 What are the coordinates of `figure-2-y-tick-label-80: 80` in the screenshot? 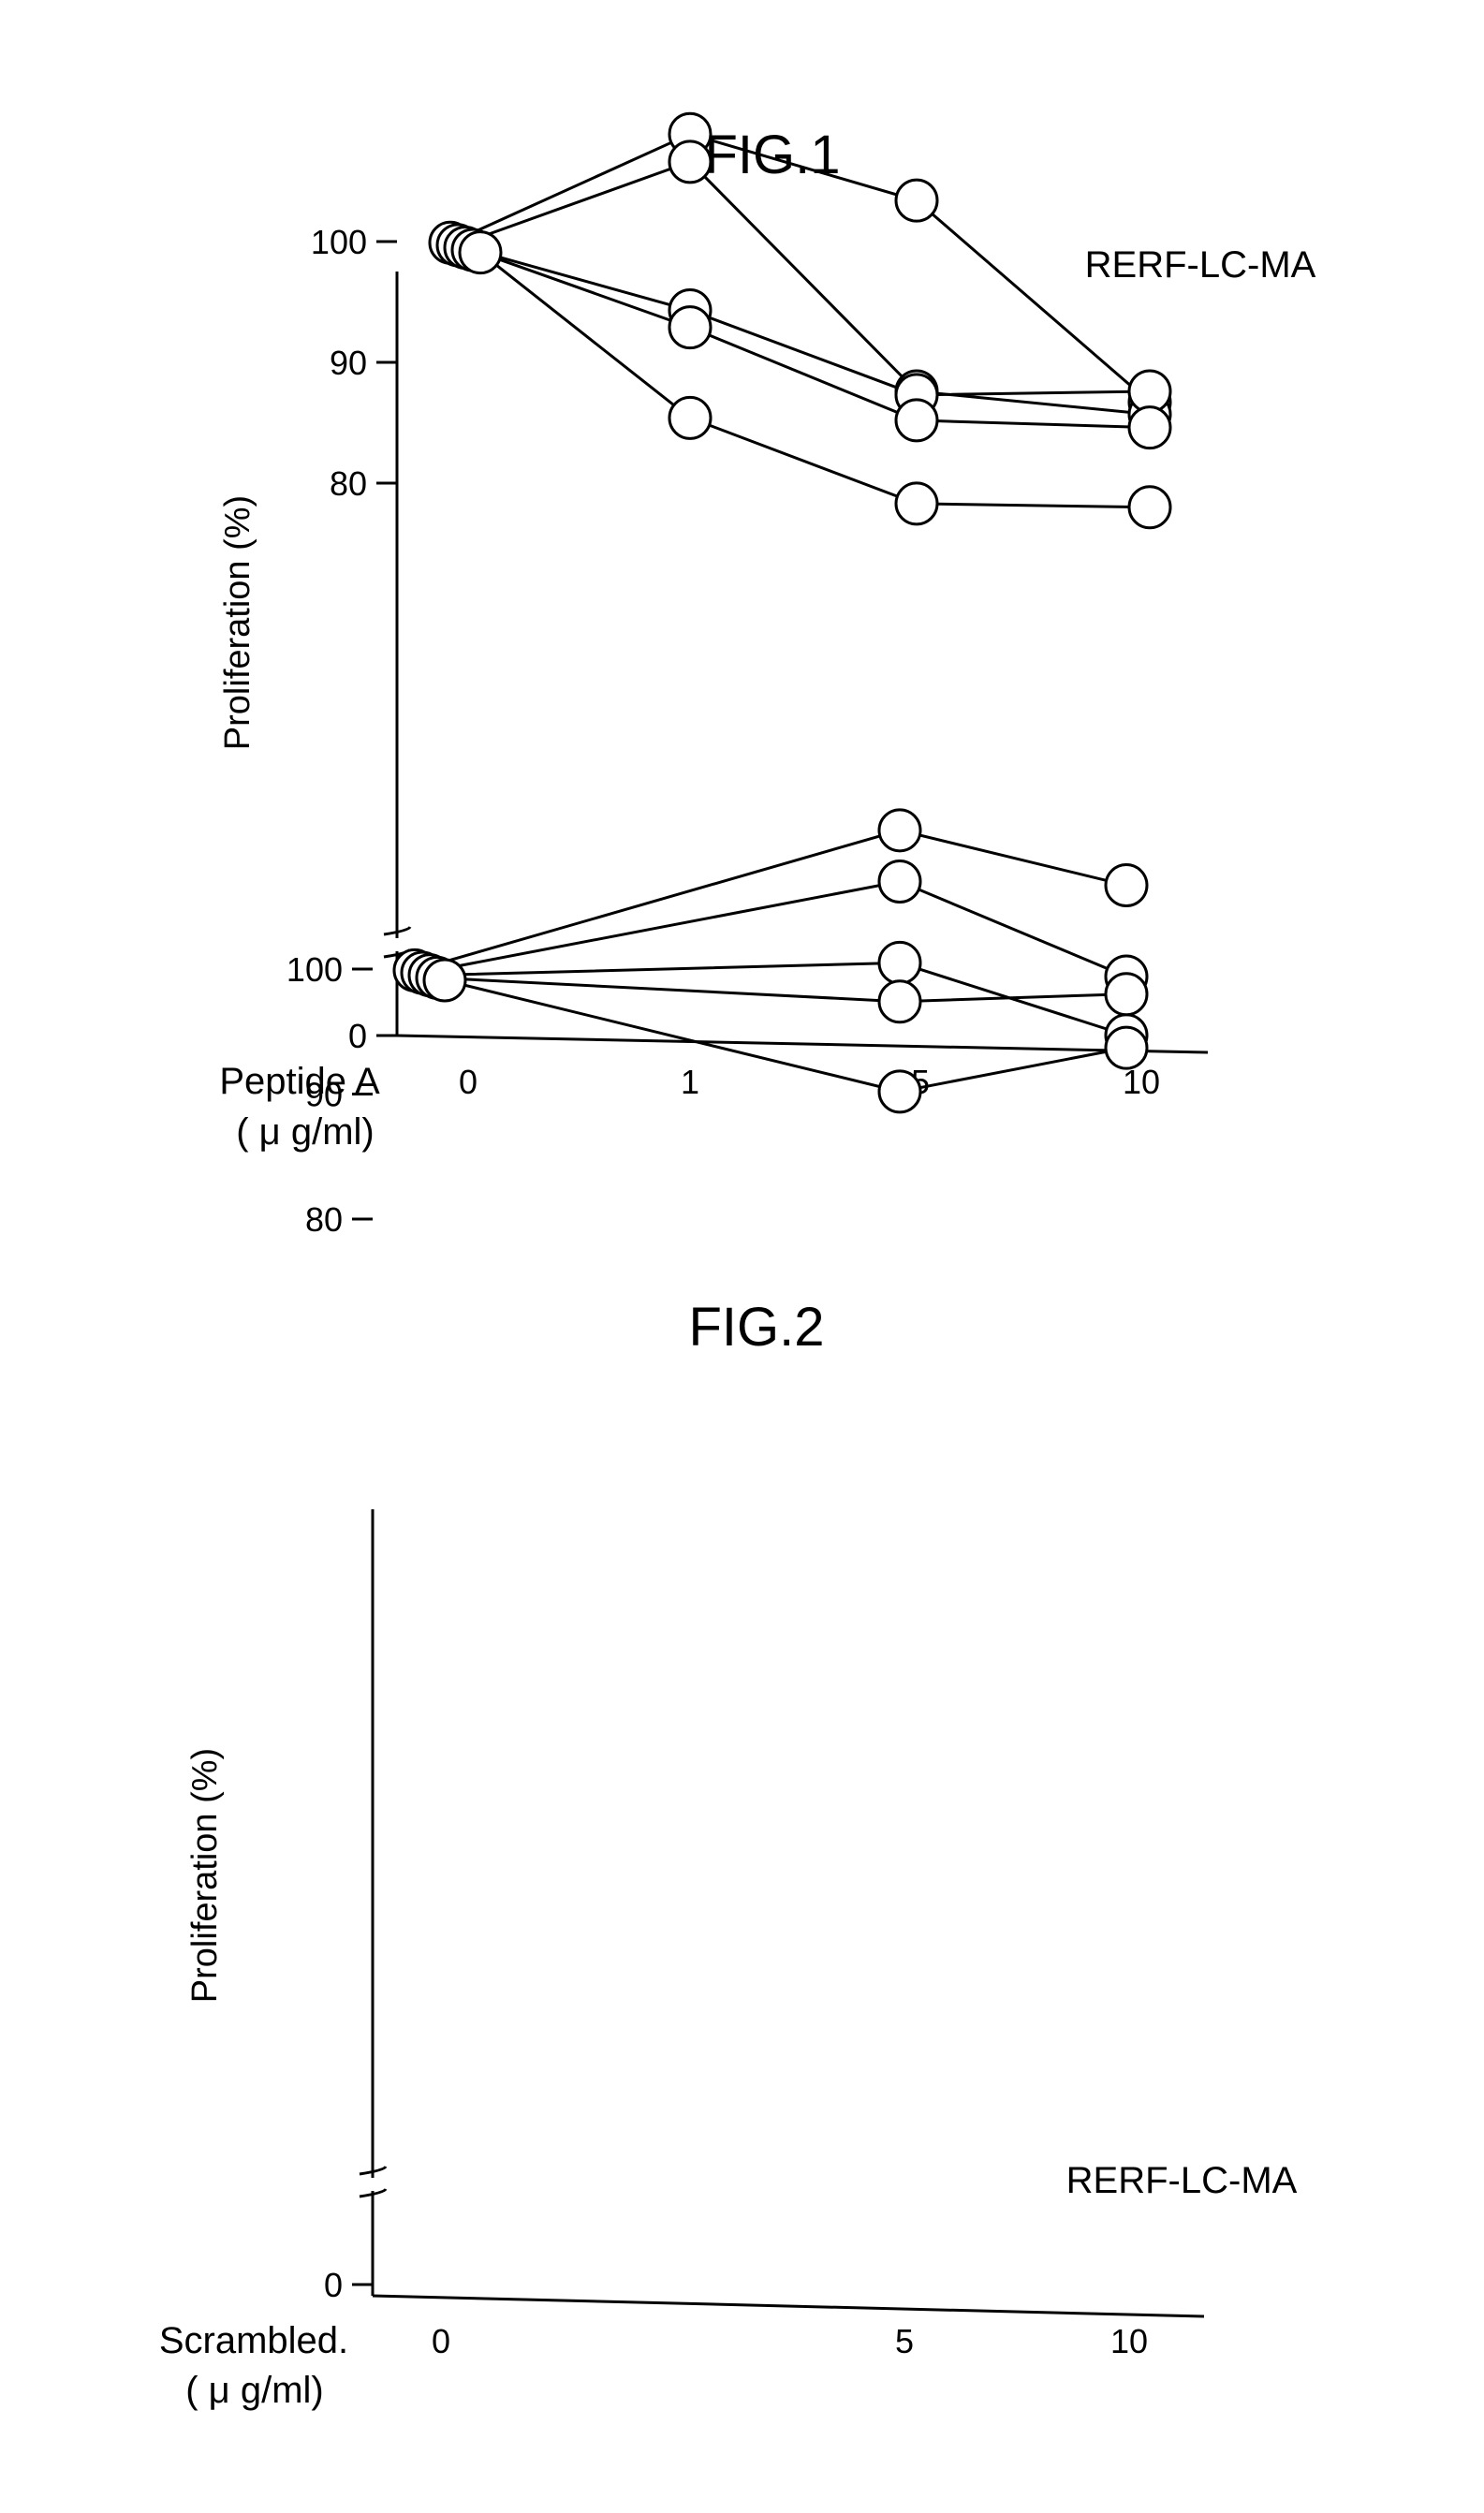 It's located at (324, 1219).